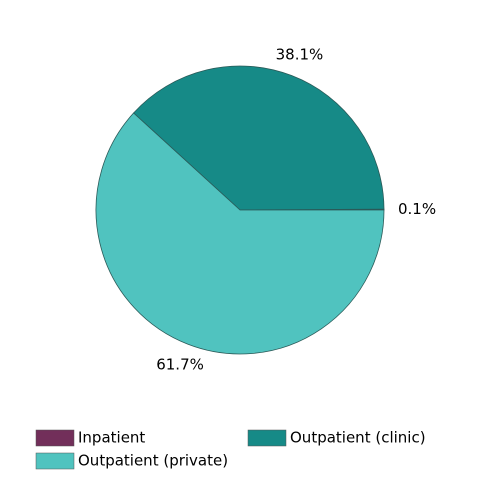 This screenshot has height=484, width=480. I want to click on data-label: 38.1%, so click(300, 55).